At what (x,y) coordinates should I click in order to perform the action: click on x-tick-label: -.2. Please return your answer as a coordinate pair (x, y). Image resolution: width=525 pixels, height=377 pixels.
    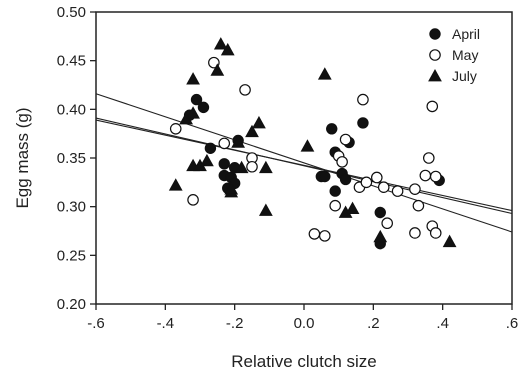
    Looking at the image, I should click on (235, 323).